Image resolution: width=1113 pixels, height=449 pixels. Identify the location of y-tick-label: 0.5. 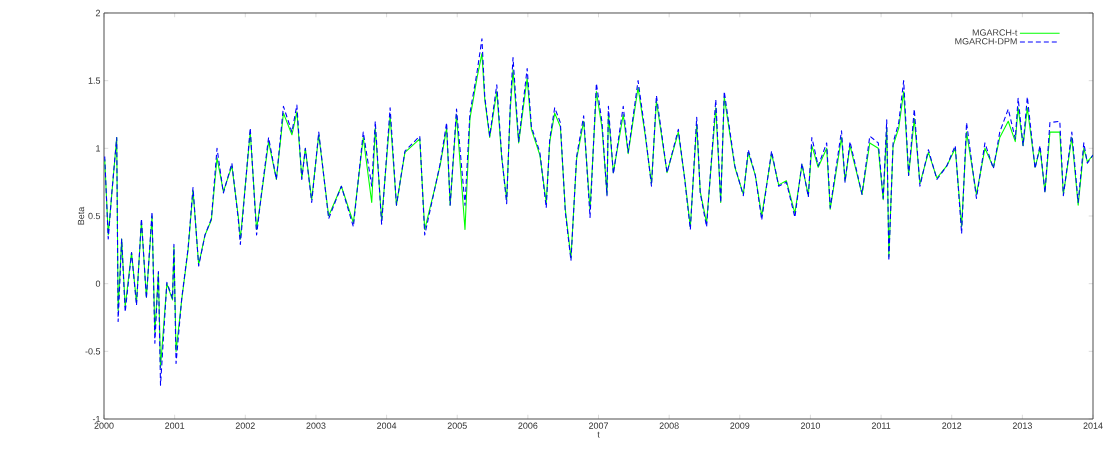
(94, 216).